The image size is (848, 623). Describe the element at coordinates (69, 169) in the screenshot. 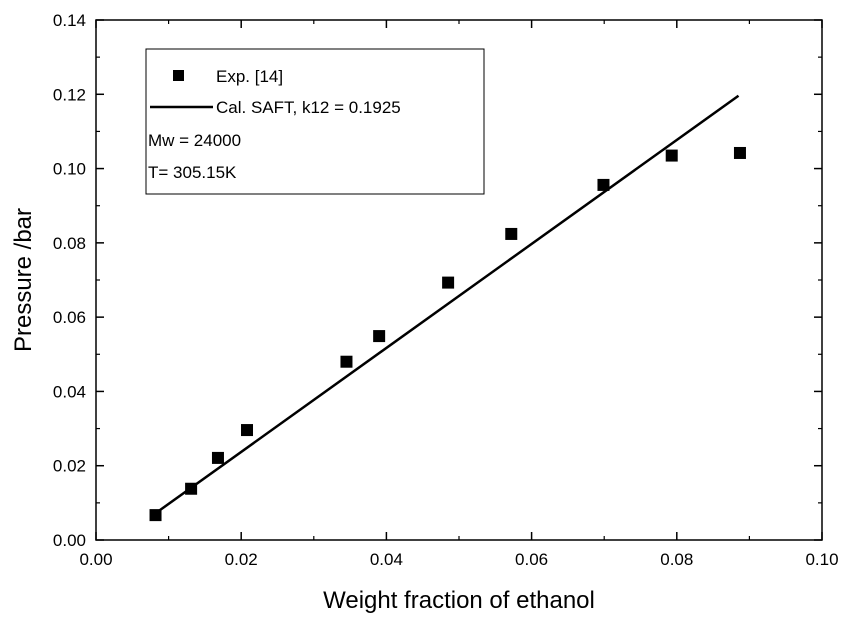

I see `y-tick-label: 0.10` at that location.